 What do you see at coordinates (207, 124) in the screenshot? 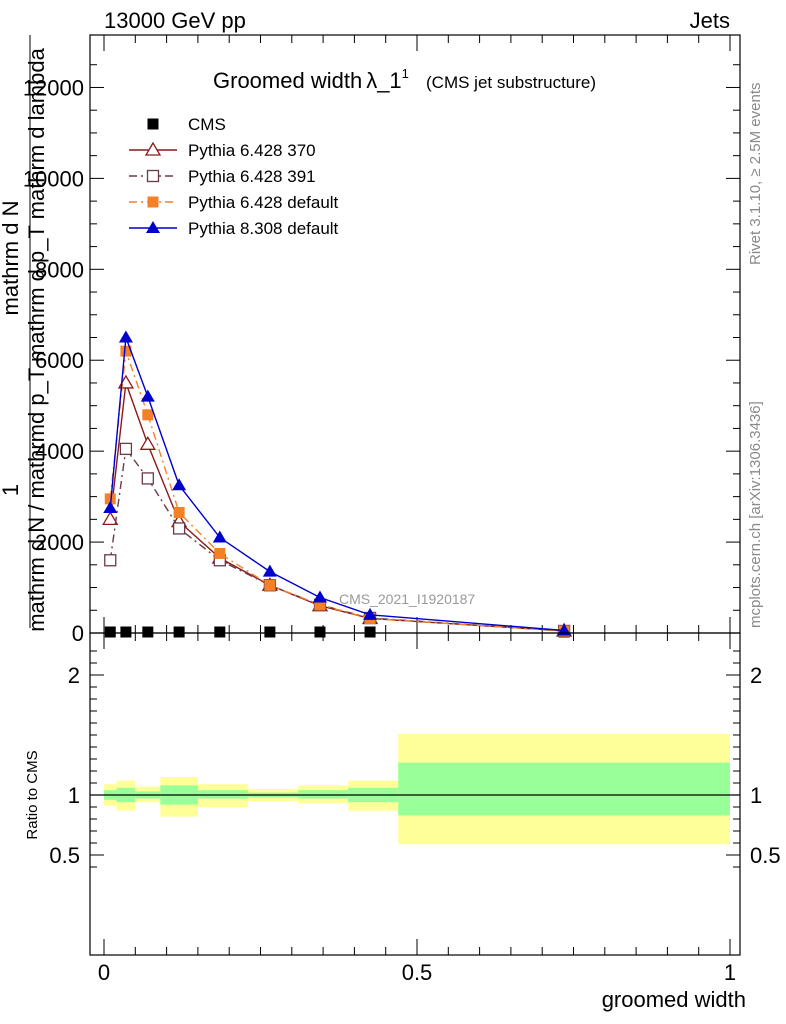
I see `legend-label: CMS` at bounding box center [207, 124].